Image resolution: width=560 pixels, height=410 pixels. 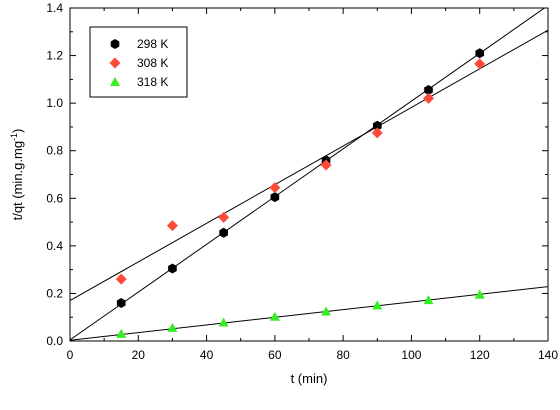 I want to click on x-tick-label: 20, so click(x=139, y=355).